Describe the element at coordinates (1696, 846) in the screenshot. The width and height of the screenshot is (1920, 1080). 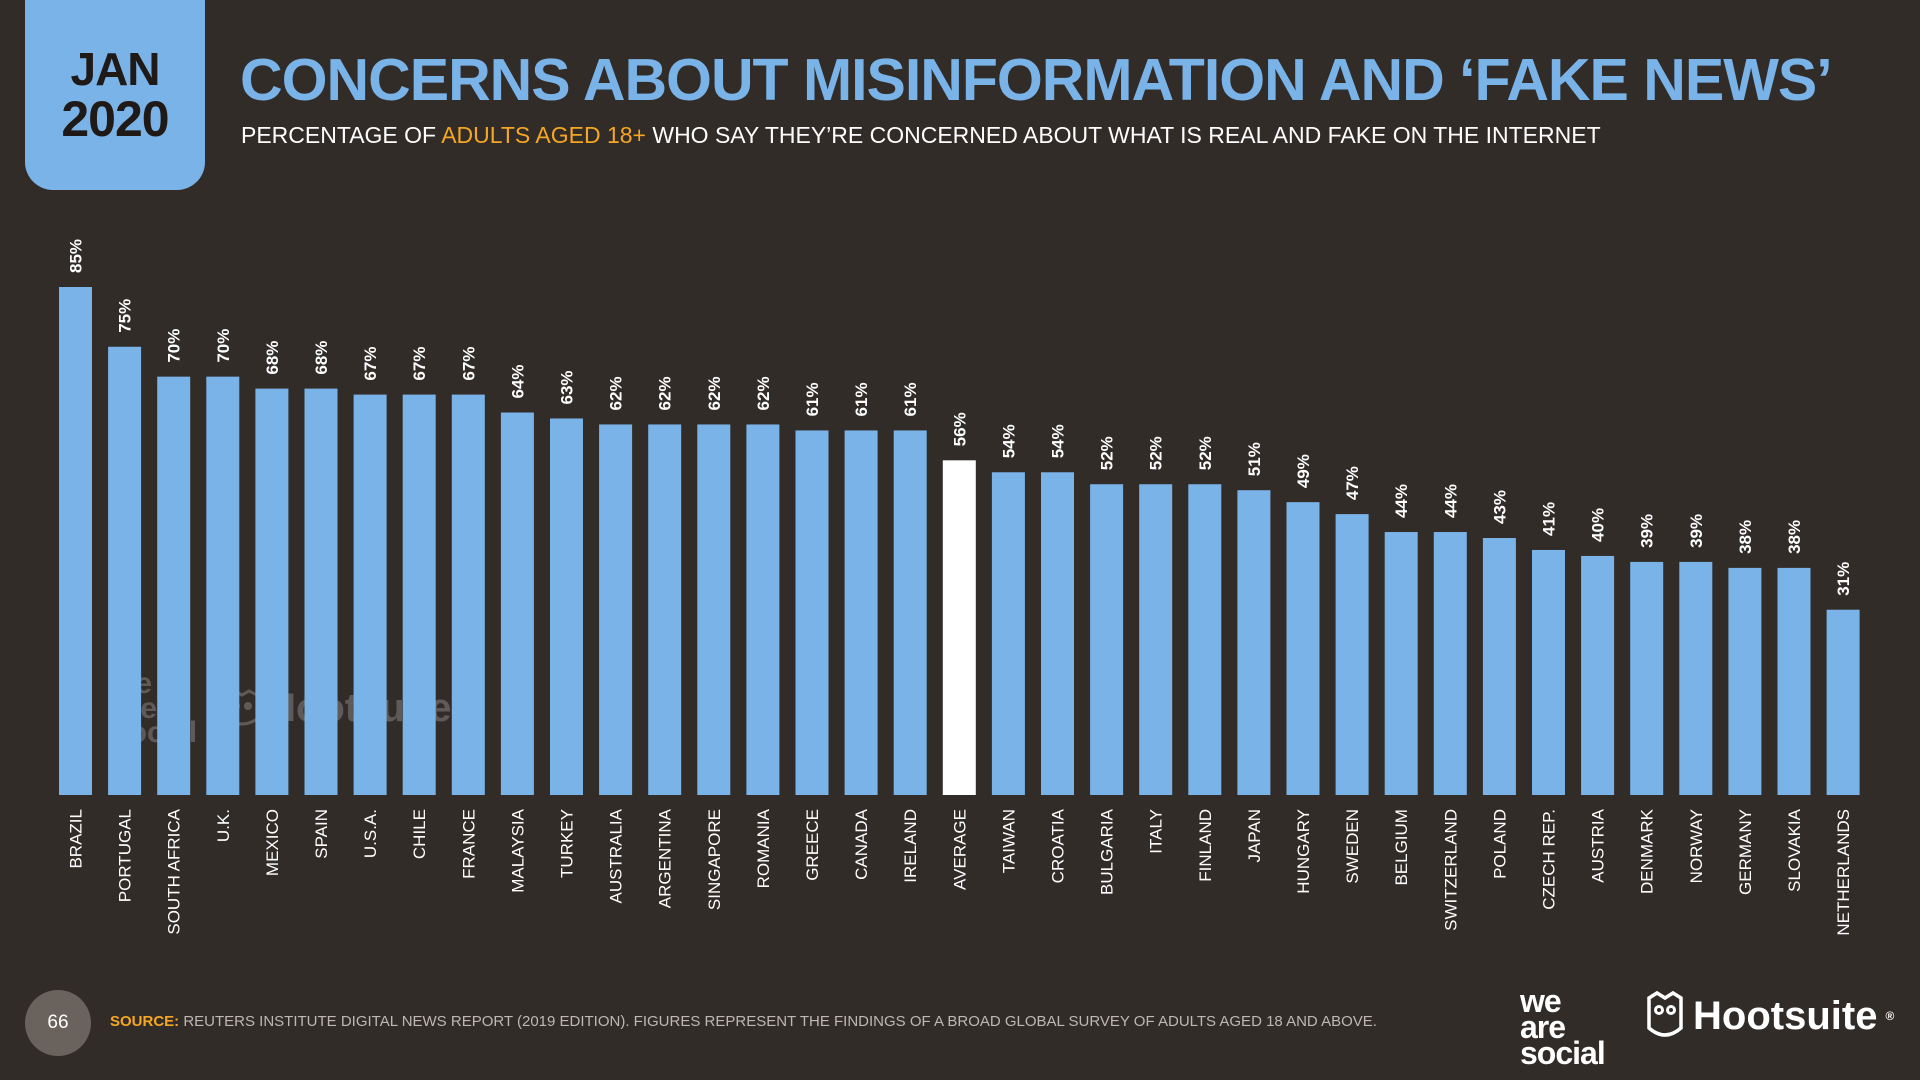
I see `category-tick-label: NORWAY` at that location.